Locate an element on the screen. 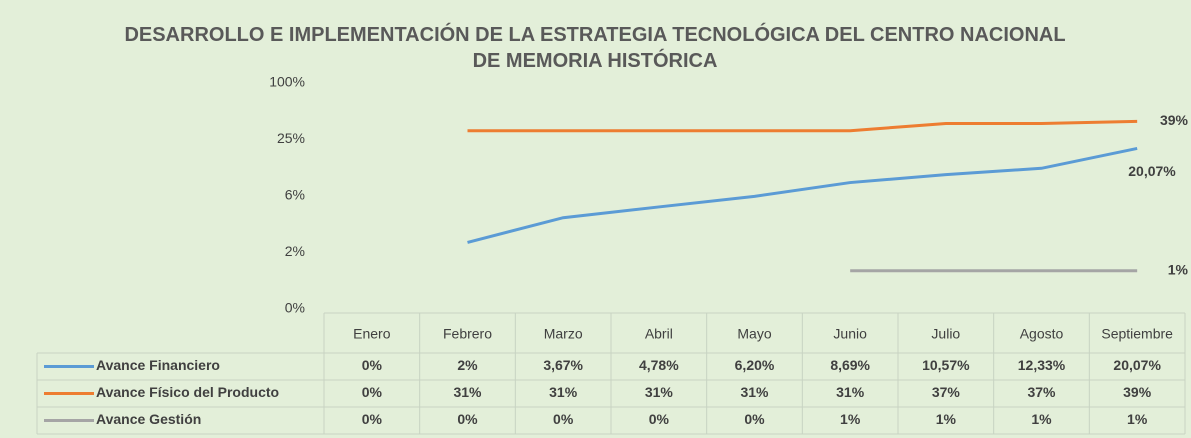  table-cell: 20,07% is located at coordinates (1137, 365).